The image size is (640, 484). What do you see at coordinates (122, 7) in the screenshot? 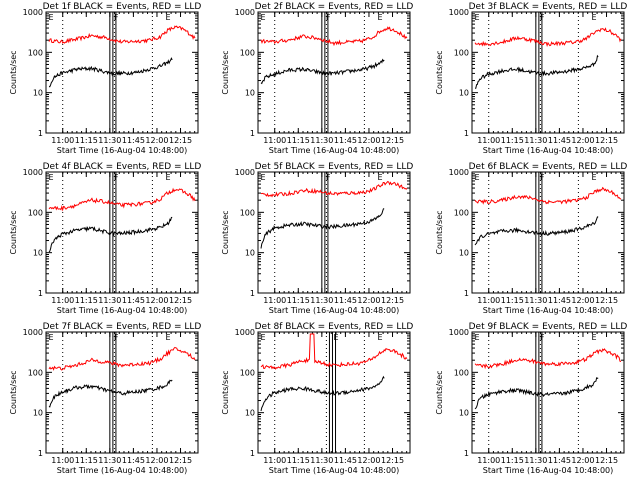
I see `panel-title: Det 1f BLACK = Events, RED = LLD` at bounding box center [122, 7].